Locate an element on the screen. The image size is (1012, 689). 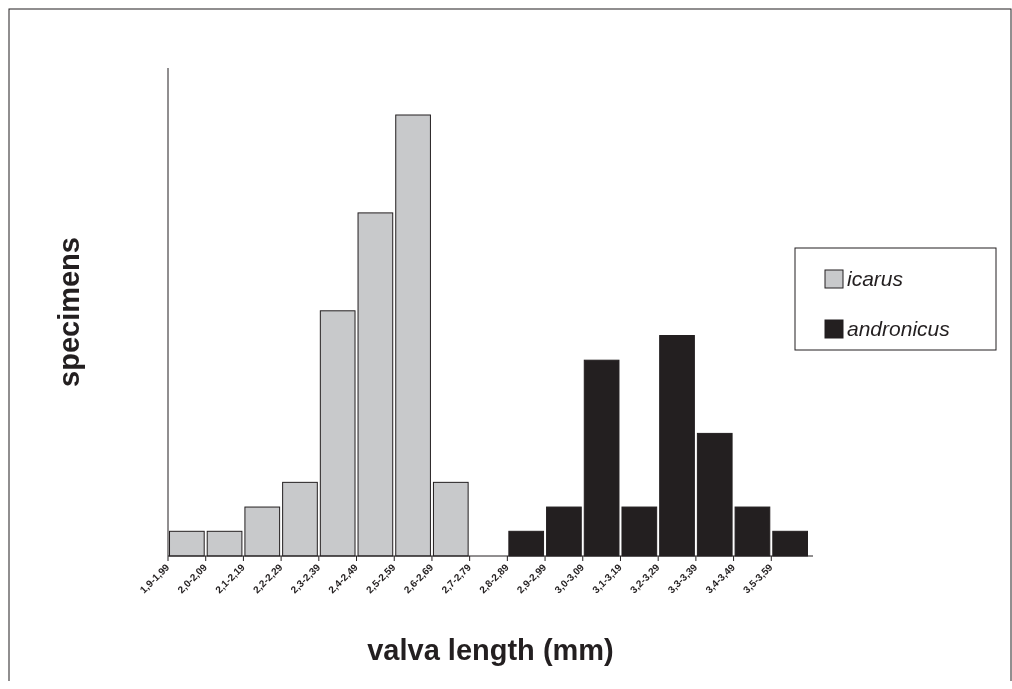
y-axis-title: specimens is located at coordinates (69, 312).